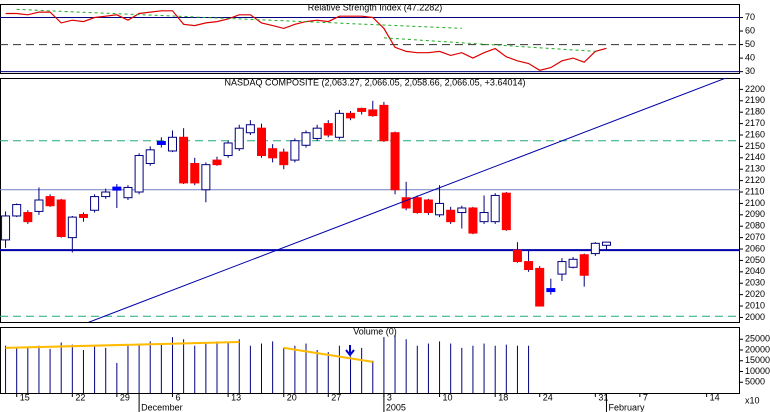 This screenshot has height=412, width=770. I want to click on y-tick-label: 2020, so click(755, 294).